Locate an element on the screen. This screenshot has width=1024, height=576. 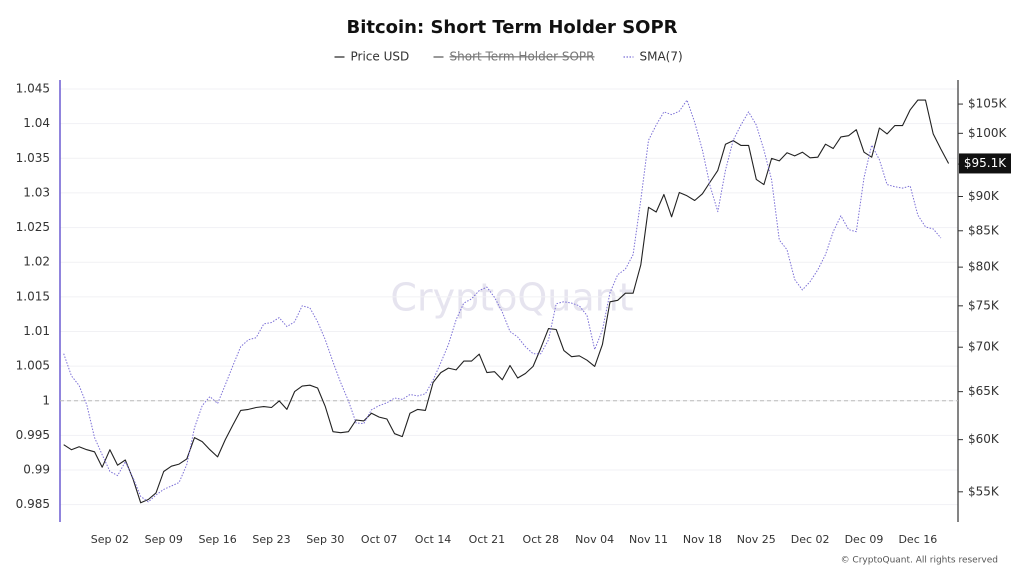
y2-tick-label: $100K is located at coordinates (988, 133).